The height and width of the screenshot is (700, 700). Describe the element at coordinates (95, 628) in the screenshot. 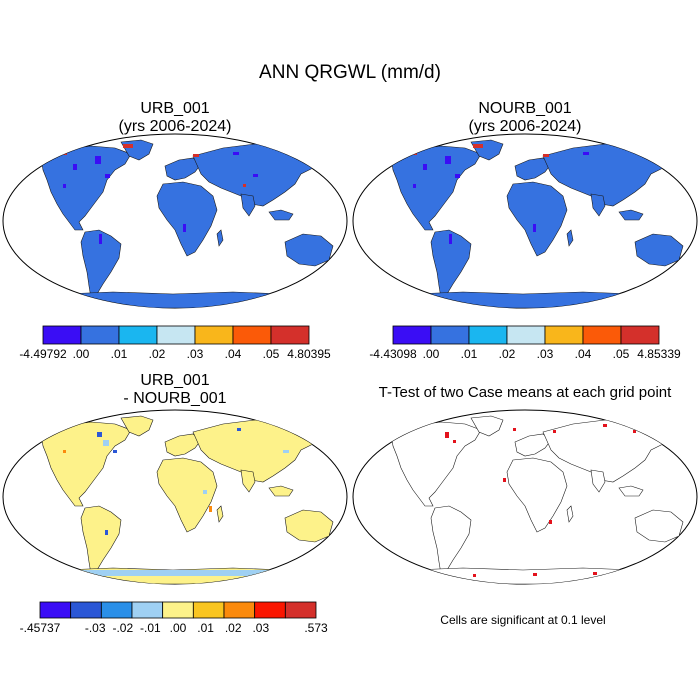

I see `colorbar-label: -.03` at that location.